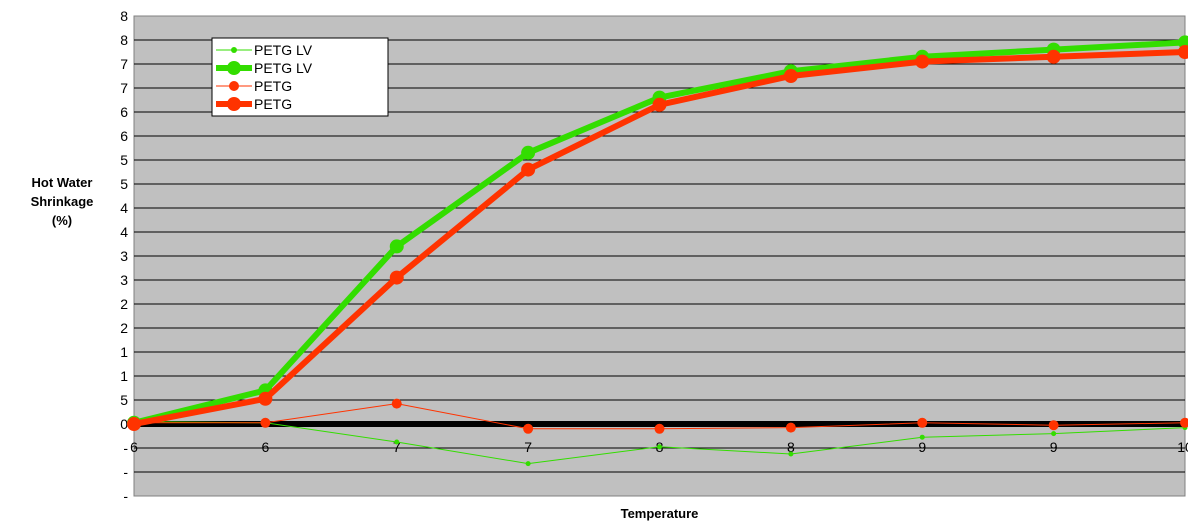 The width and height of the screenshot is (1188, 525). What do you see at coordinates (791, 447) in the screenshot?
I see `x-tick-label: 8` at bounding box center [791, 447].